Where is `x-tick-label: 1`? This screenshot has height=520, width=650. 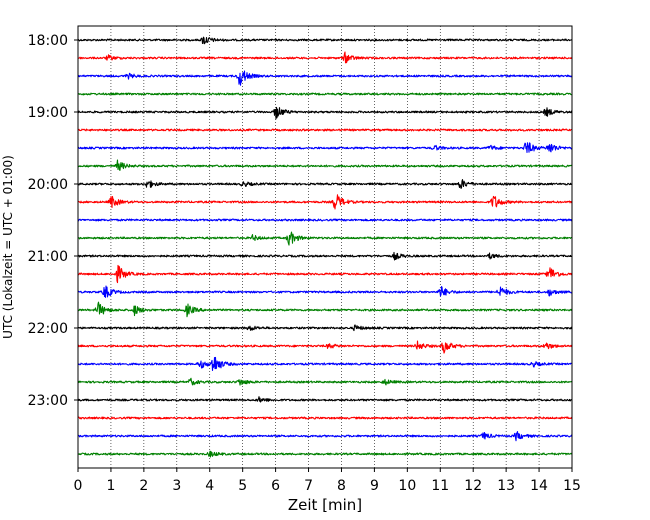 x-tick-label: 1 is located at coordinates (110, 486).